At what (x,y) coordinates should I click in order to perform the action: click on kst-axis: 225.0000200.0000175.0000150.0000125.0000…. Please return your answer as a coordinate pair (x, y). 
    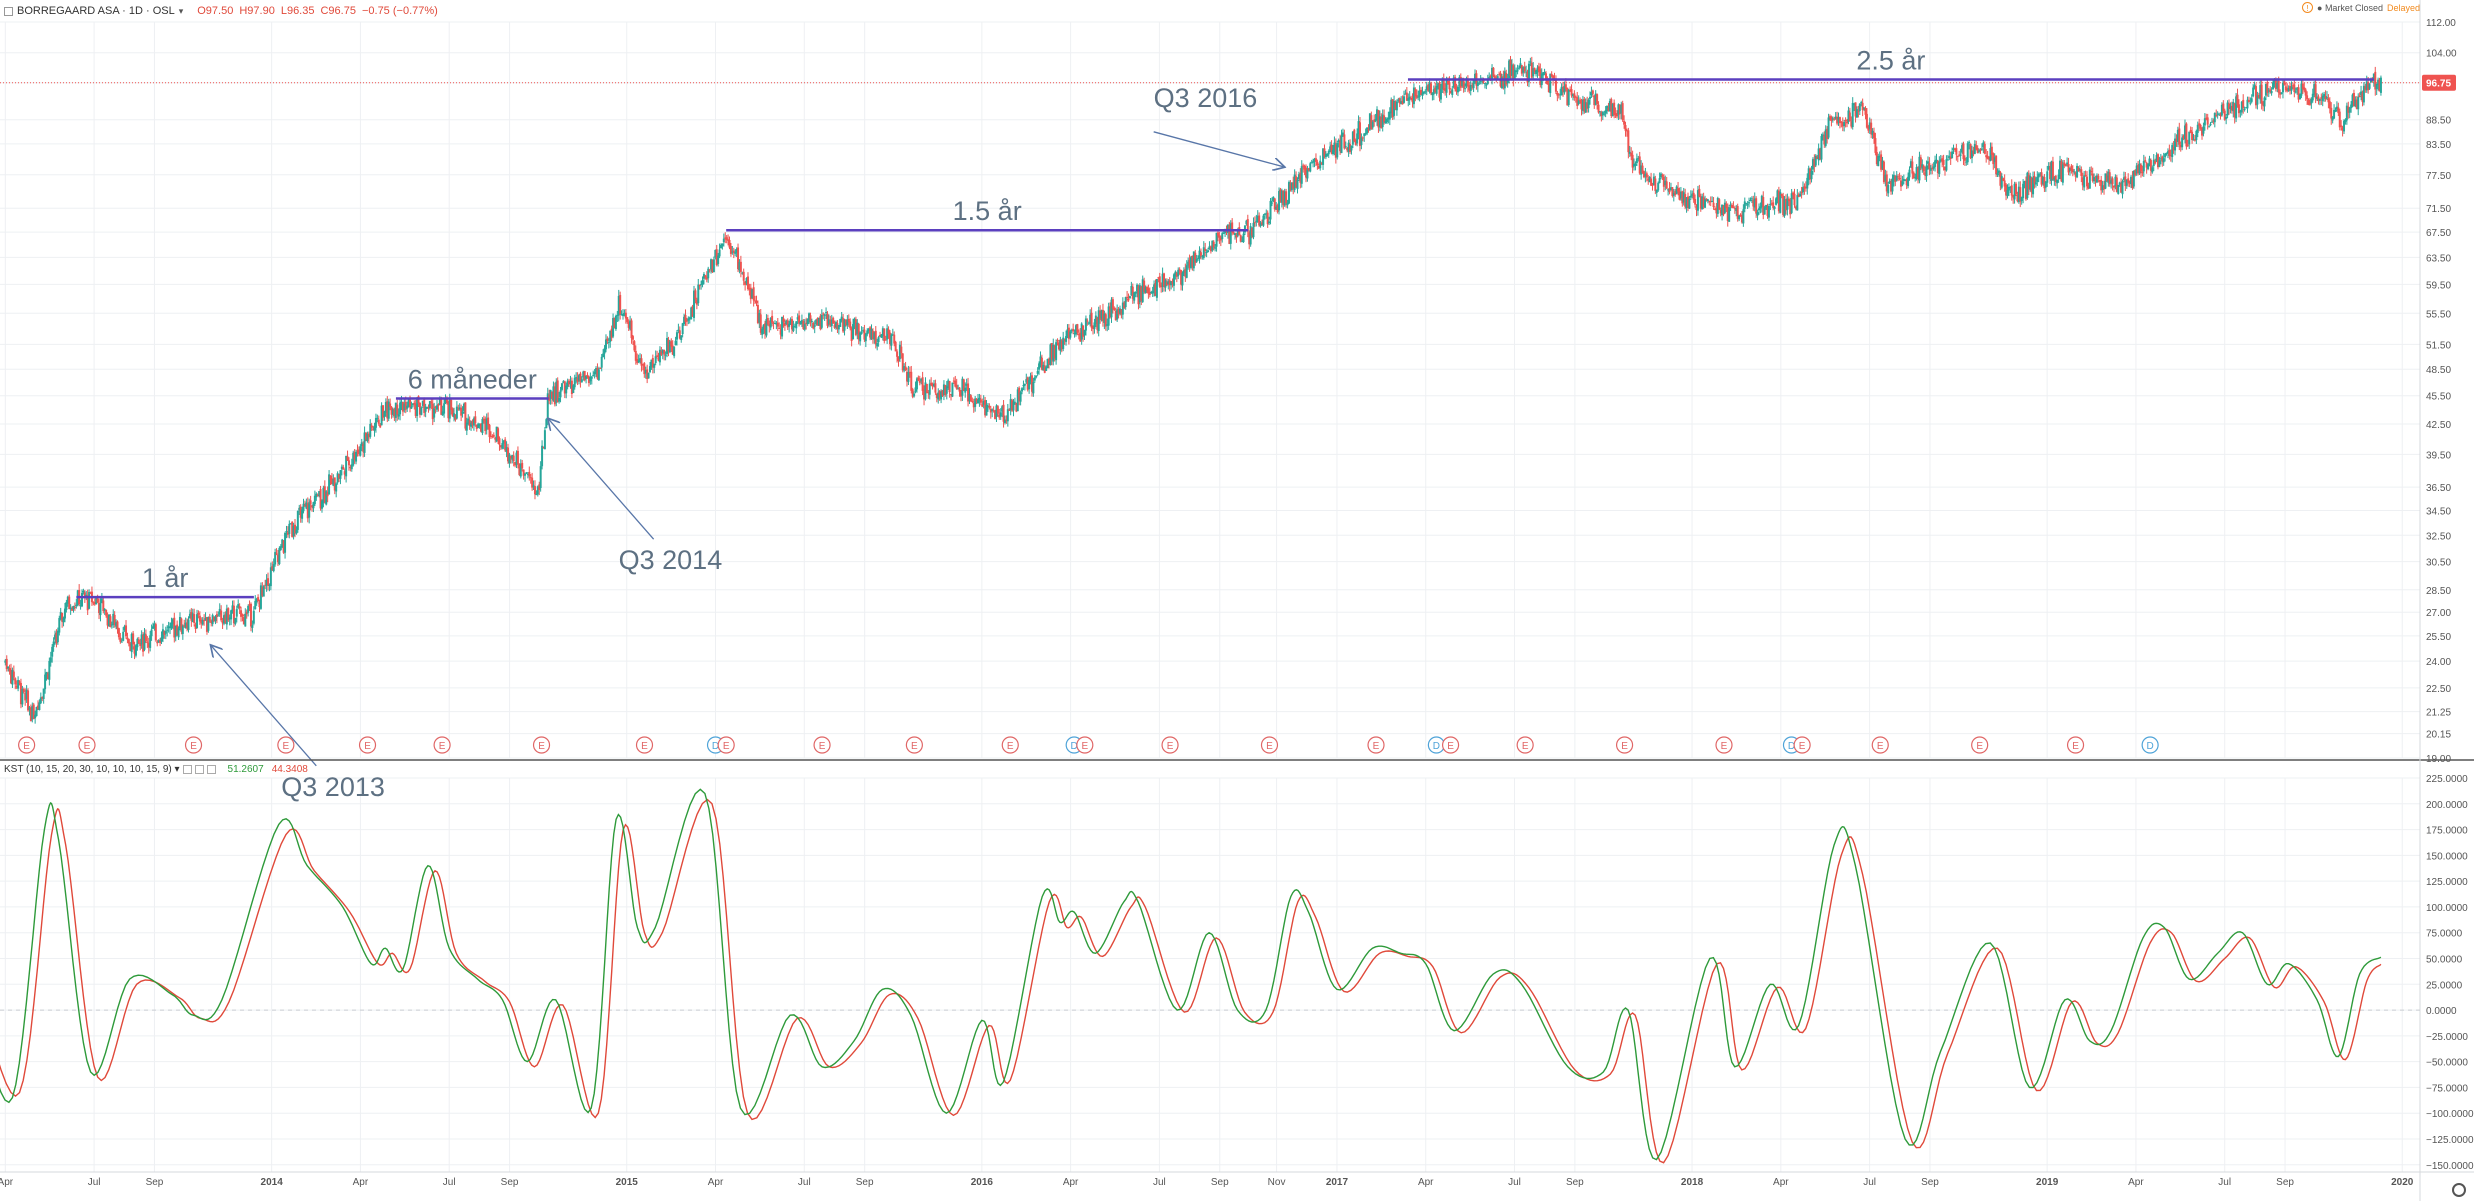
    Looking at the image, I should click on (2450, 973).